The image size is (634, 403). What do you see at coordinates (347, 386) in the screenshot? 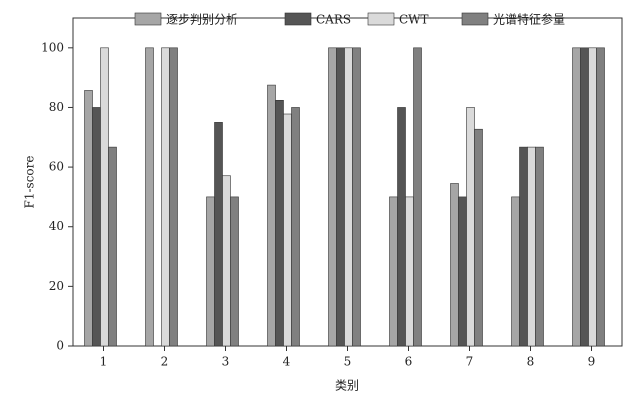
I see `x-axis-label: 类别` at bounding box center [347, 386].